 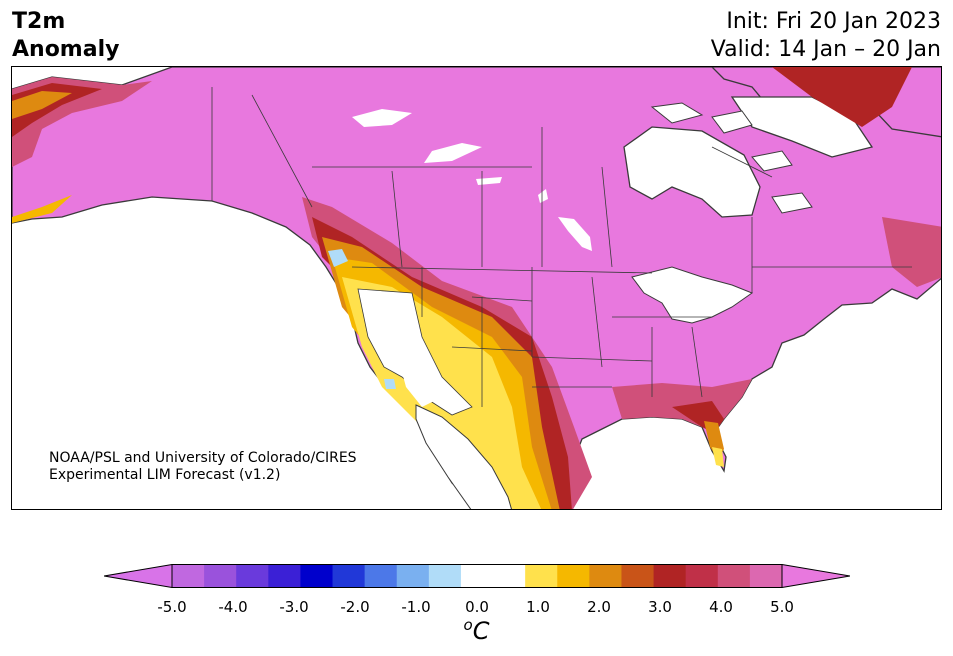 I want to click on lake-winnipeg, so click(x=575, y=234).